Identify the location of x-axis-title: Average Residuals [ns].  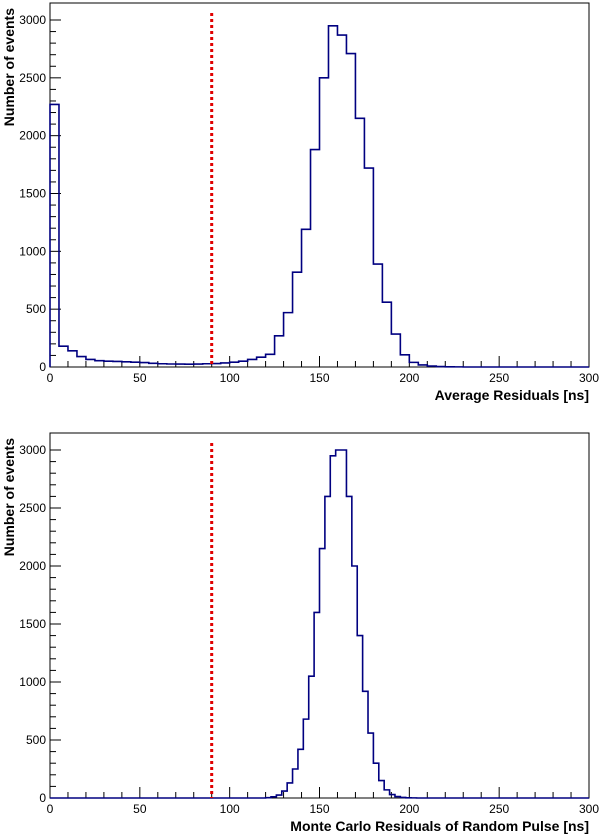
(512, 395).